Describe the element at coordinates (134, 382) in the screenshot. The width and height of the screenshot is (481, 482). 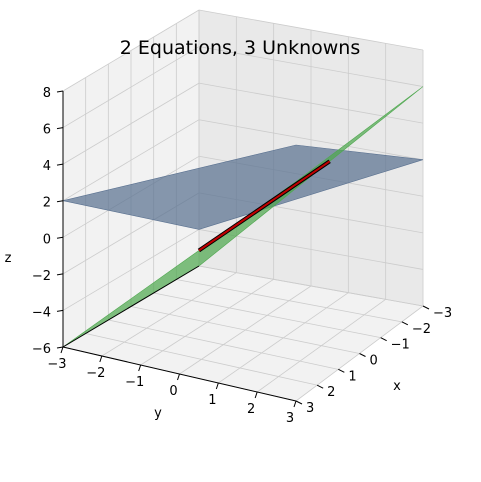
I see `y-tick-label: −1` at that location.